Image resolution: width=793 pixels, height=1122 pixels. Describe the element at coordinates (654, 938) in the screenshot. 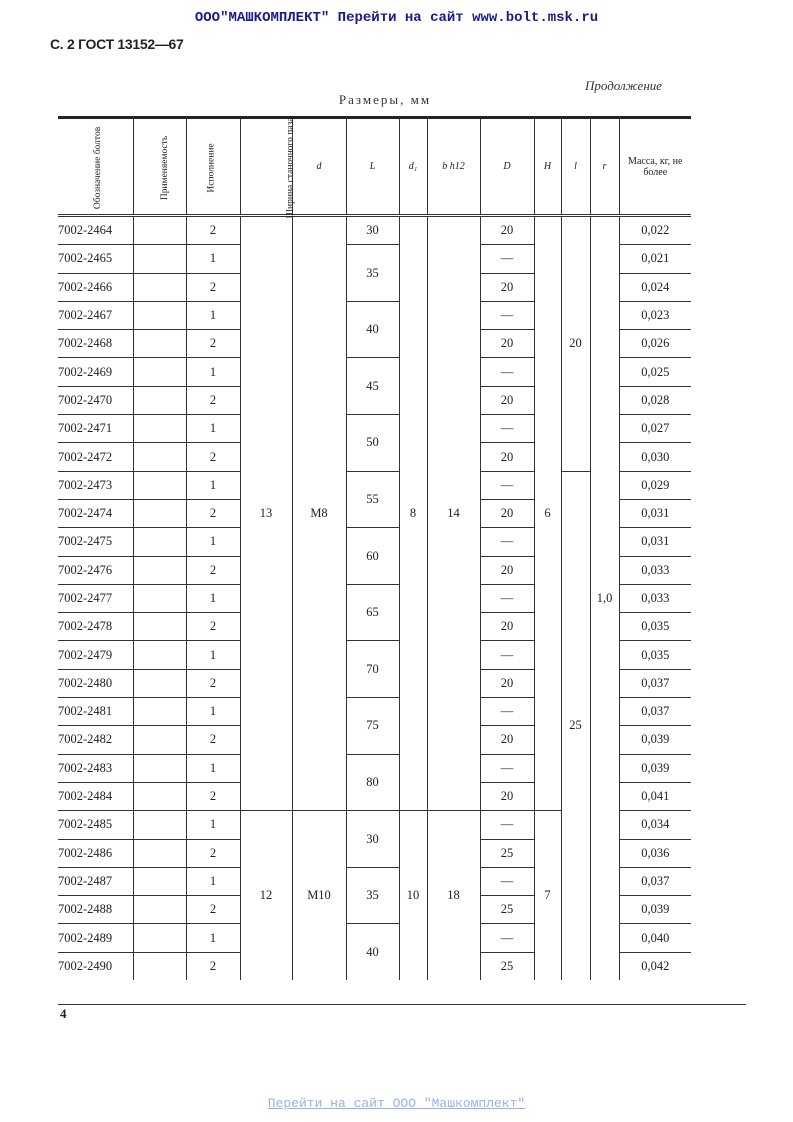

I see `cell-mass: 0,040` at that location.